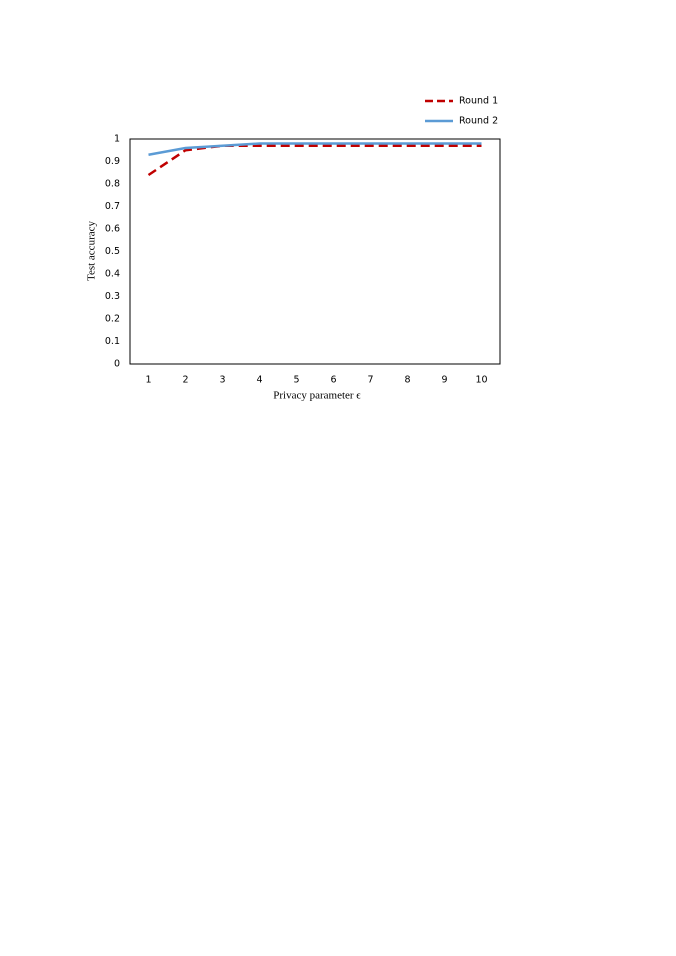 This screenshot has height=956, width=676. I want to click on y-axis-label: Test accuracy, so click(92, 251).